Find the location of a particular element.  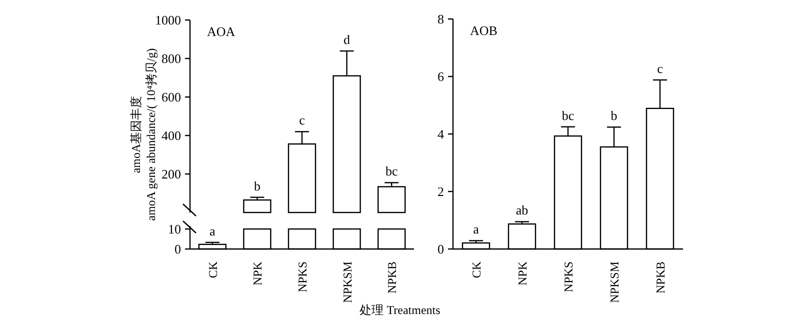

chart-title: AOB is located at coordinates (484, 30).